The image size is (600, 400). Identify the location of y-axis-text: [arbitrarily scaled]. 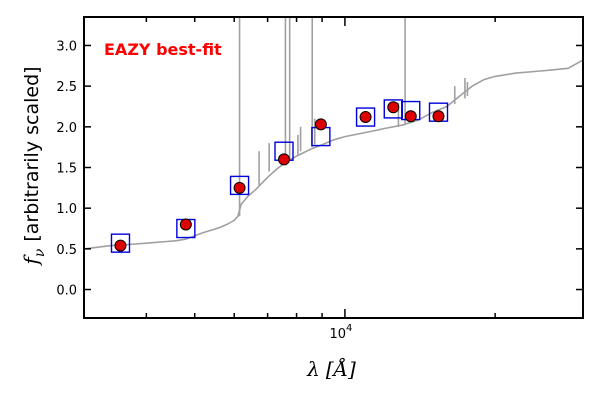
(32, 153).